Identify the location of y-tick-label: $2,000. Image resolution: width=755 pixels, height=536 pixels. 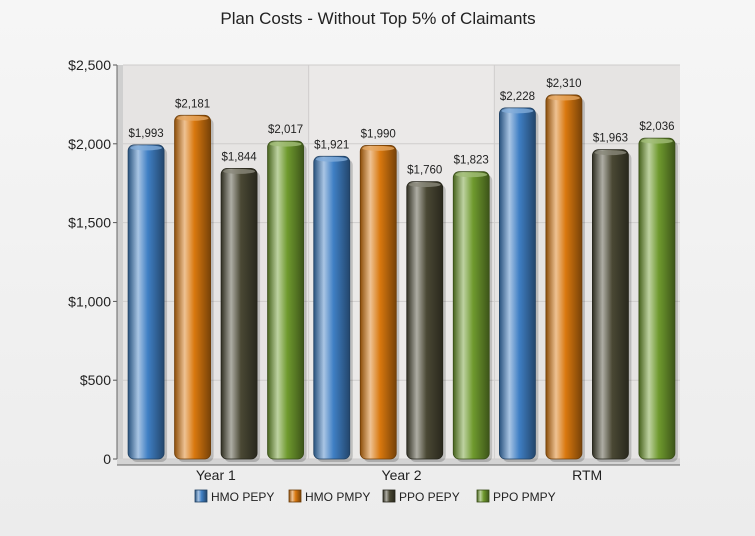
(89, 144).